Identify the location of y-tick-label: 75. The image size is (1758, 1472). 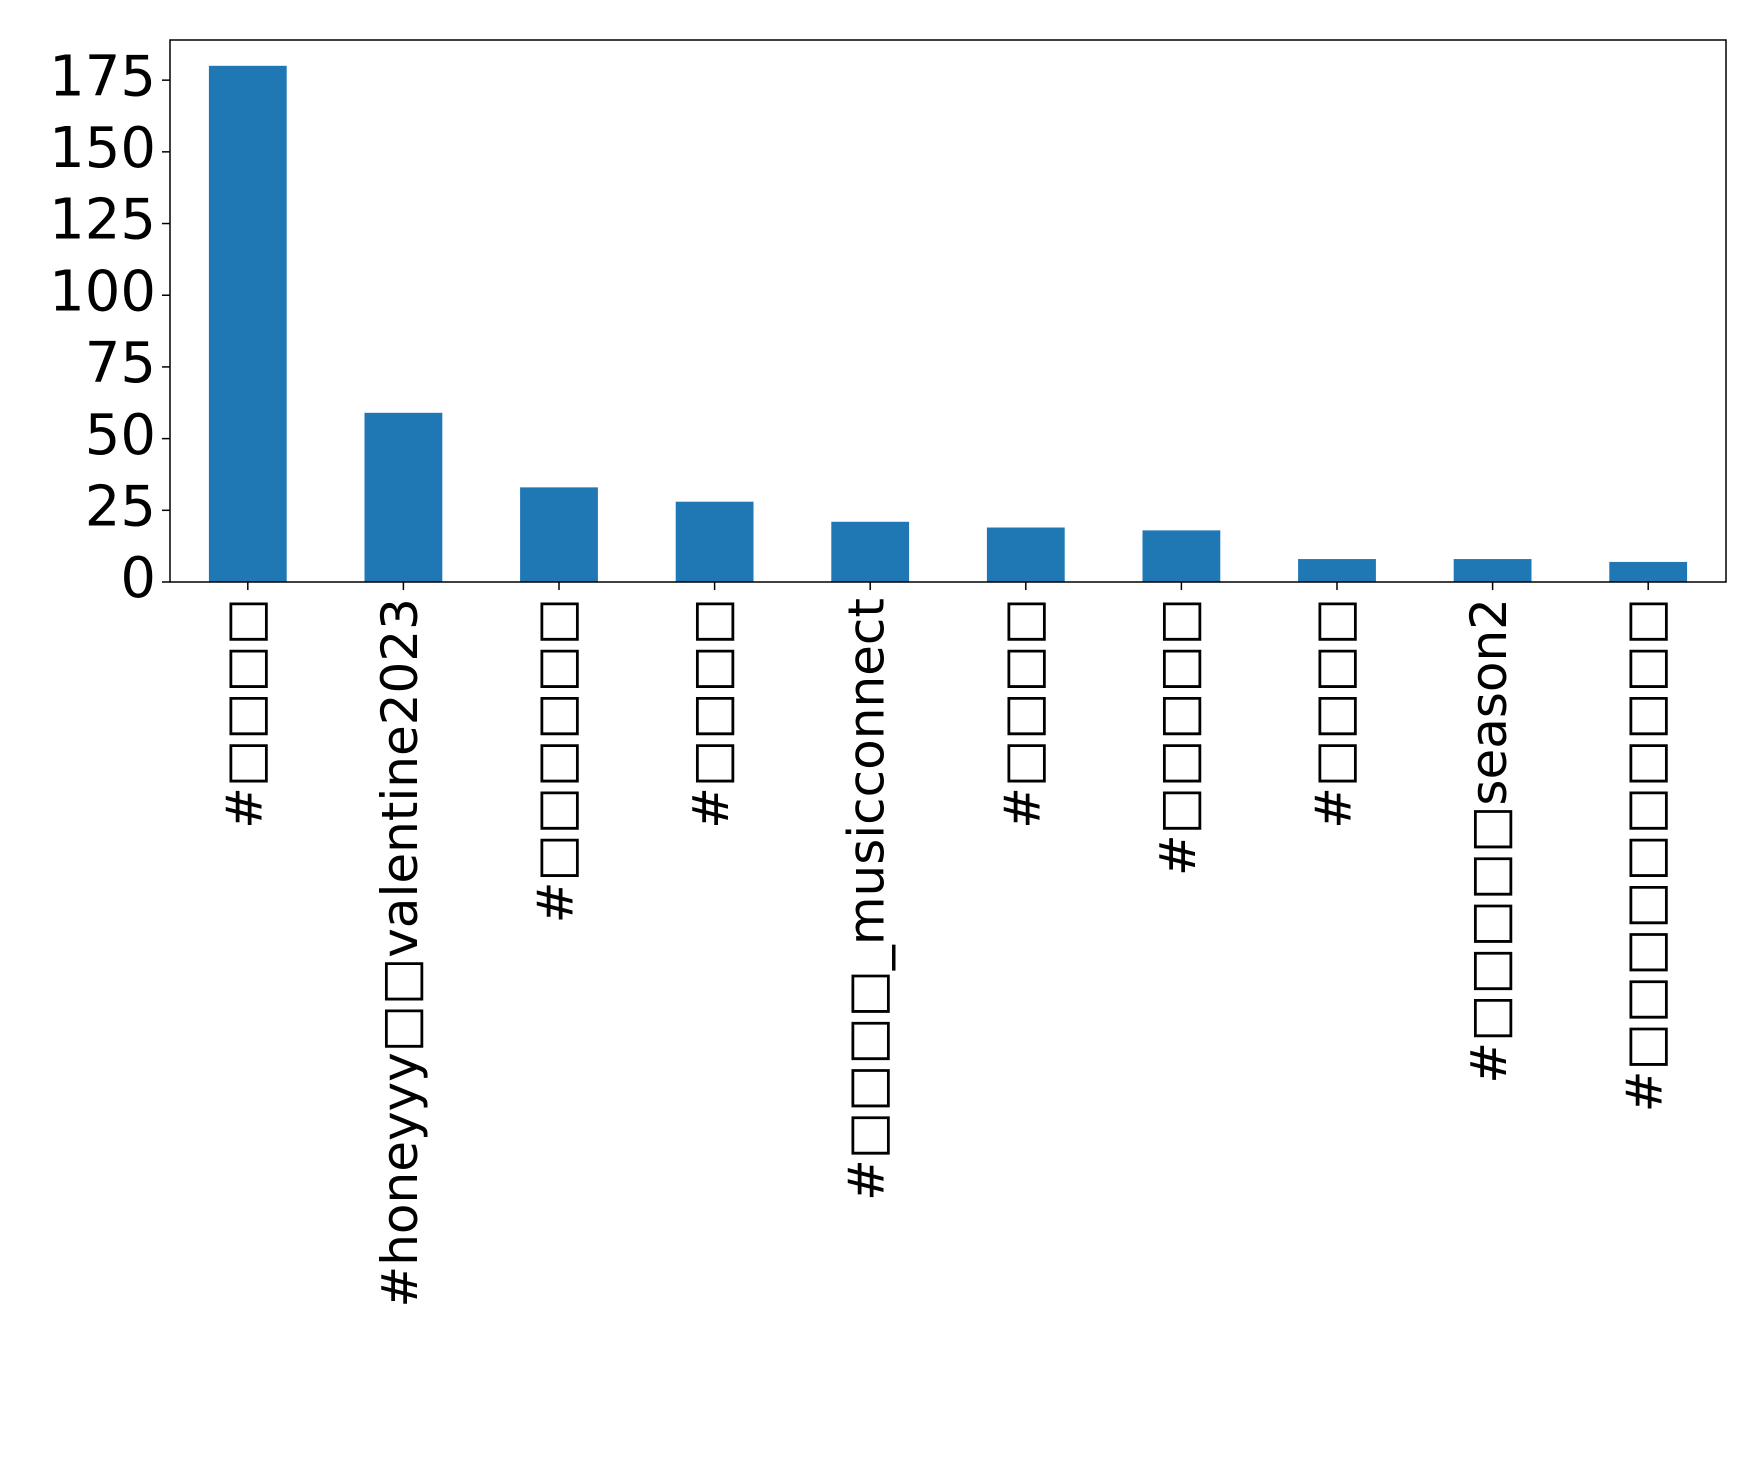
(120, 363).